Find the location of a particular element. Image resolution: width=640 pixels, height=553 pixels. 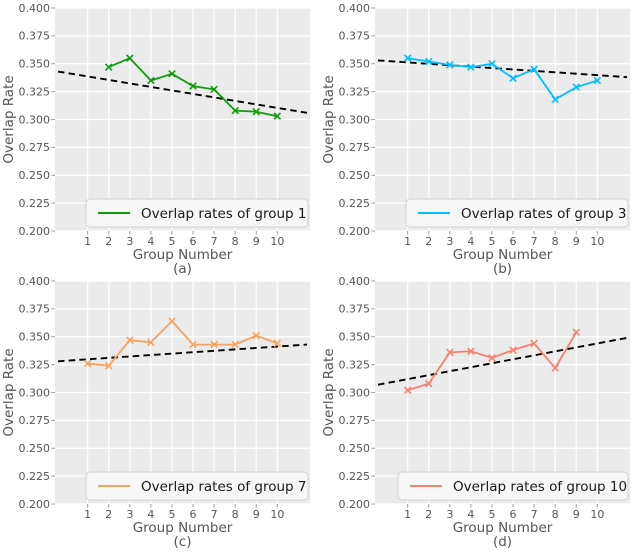

subplot-caption: (d) is located at coordinates (502, 542).